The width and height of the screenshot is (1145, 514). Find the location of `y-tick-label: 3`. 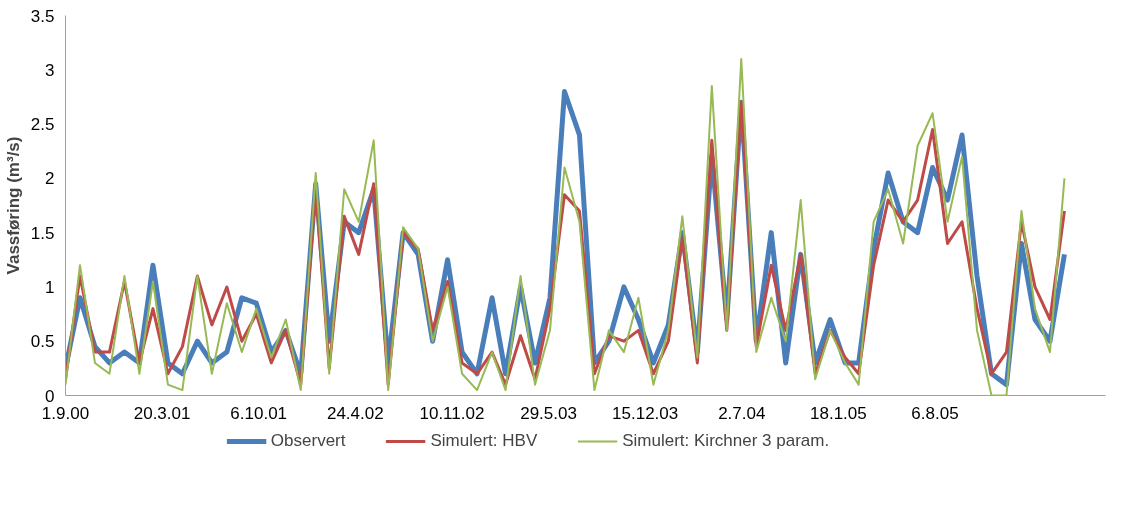

y-tick-label: 3 is located at coordinates (50, 70).